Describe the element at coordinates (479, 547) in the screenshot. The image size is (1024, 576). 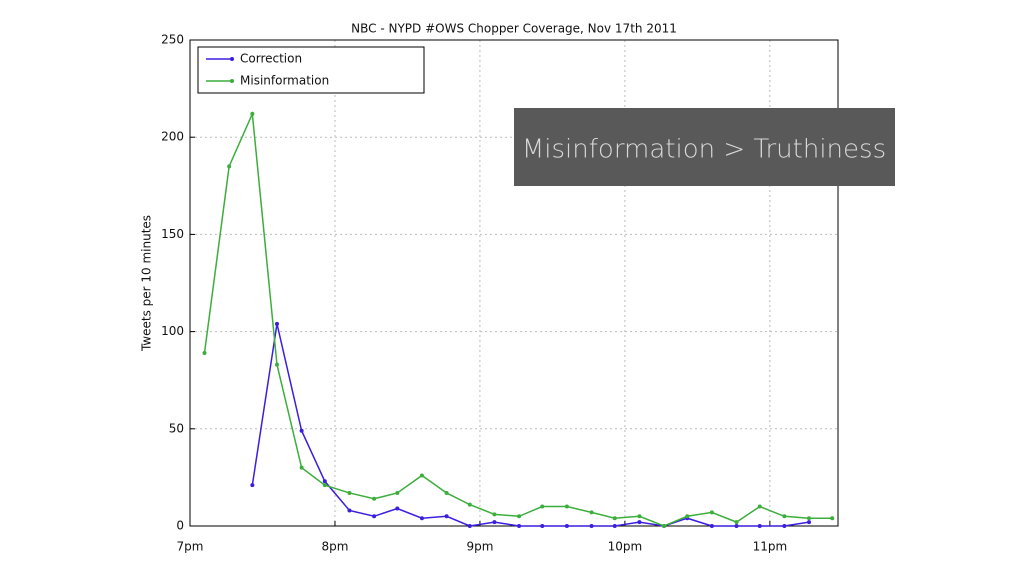
I see `x-tick-label: 9pm` at that location.